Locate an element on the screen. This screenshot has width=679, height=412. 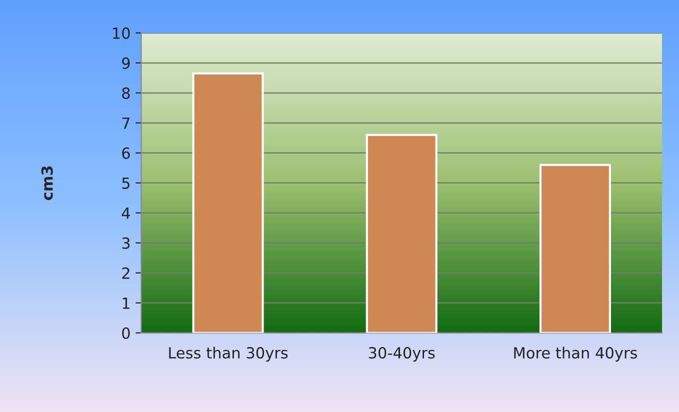
x-tick-label: Less than 30yrs is located at coordinates (228, 354).